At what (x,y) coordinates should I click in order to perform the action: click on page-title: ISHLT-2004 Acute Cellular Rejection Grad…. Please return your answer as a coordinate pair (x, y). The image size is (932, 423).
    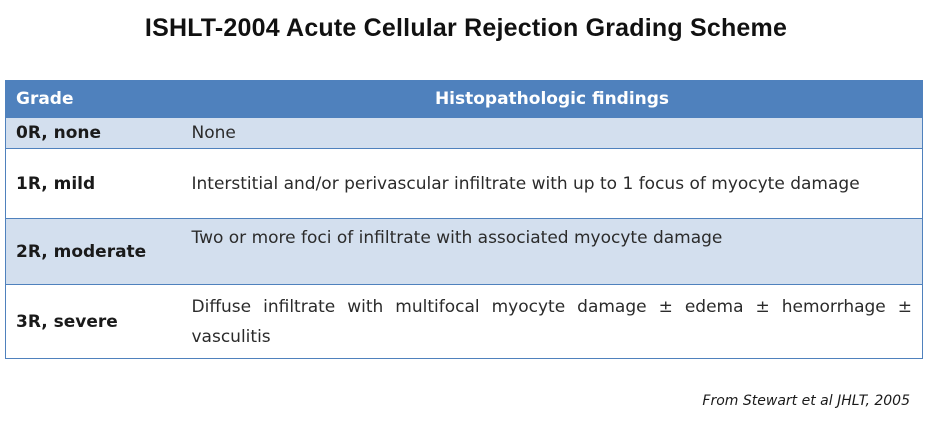
    Looking at the image, I should click on (466, 28).